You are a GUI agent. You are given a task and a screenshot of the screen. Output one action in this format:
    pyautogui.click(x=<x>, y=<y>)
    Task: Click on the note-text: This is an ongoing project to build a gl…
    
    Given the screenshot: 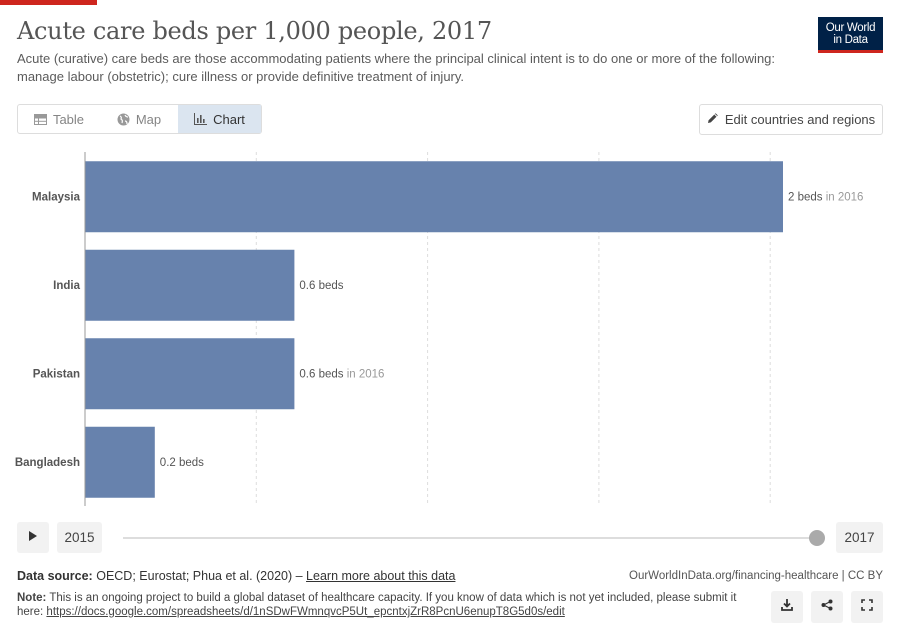 What is the action you would take?
    pyautogui.click(x=377, y=605)
    